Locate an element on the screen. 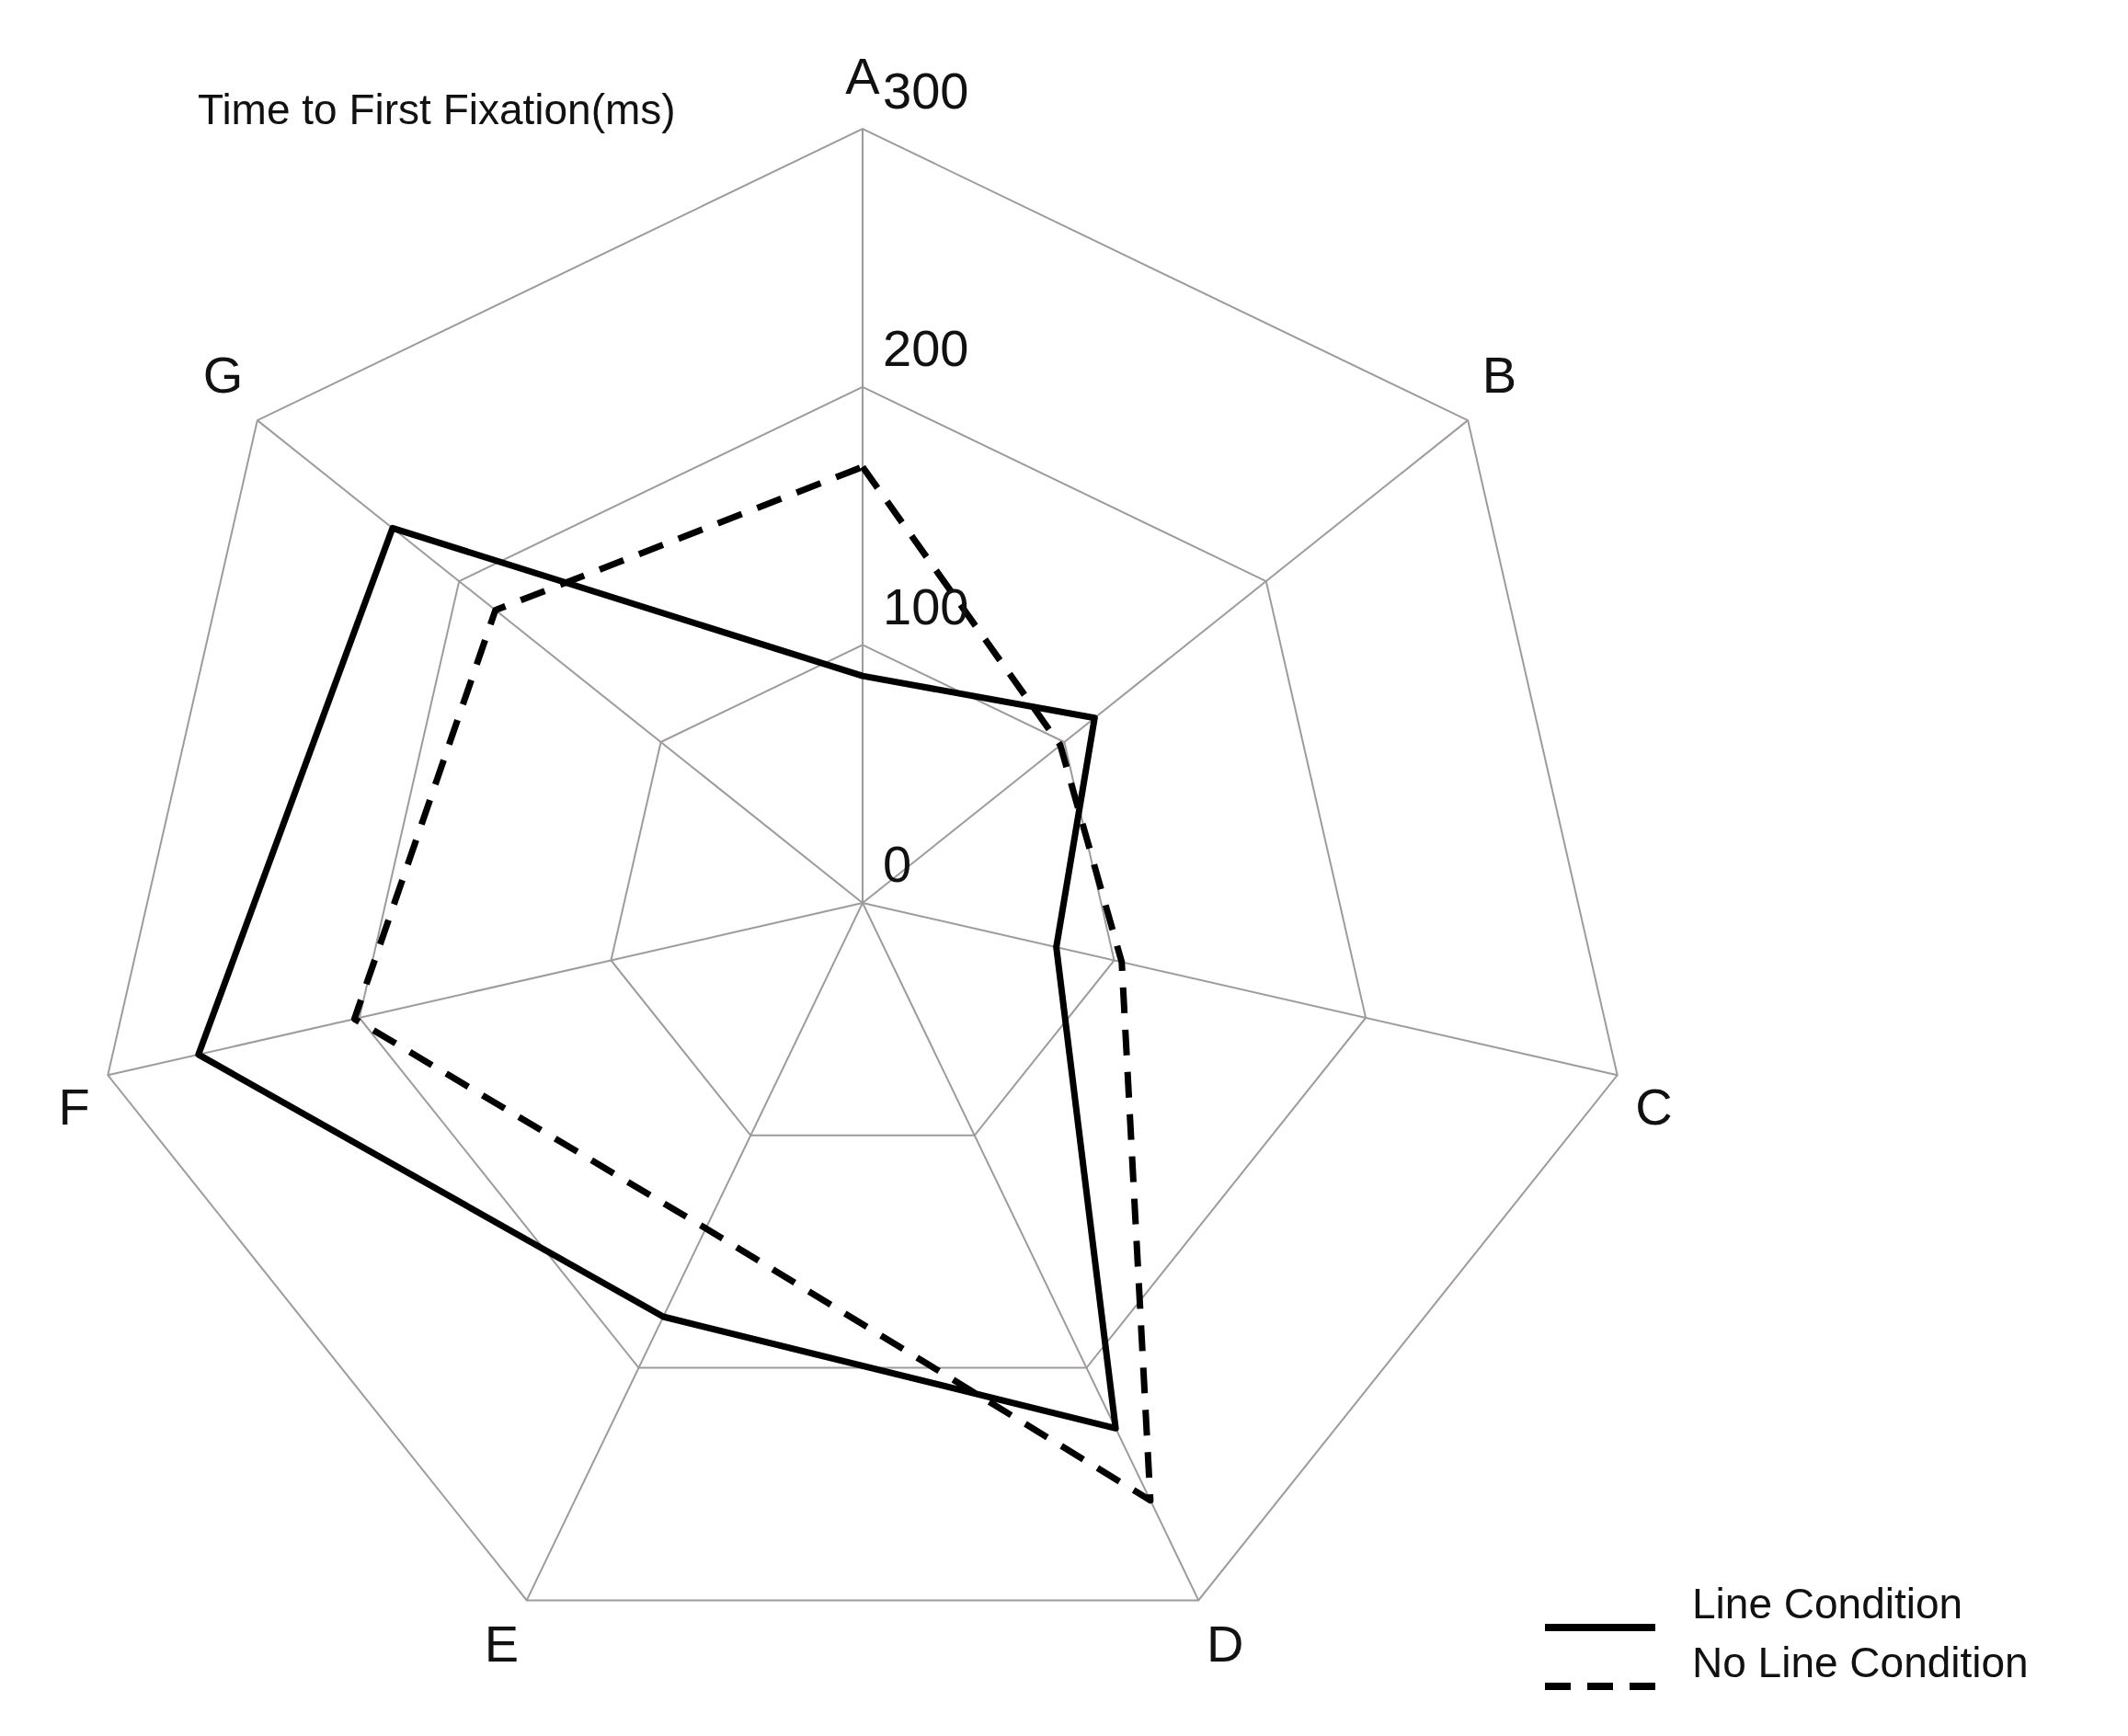  spoke-label: B is located at coordinates (1499, 374).